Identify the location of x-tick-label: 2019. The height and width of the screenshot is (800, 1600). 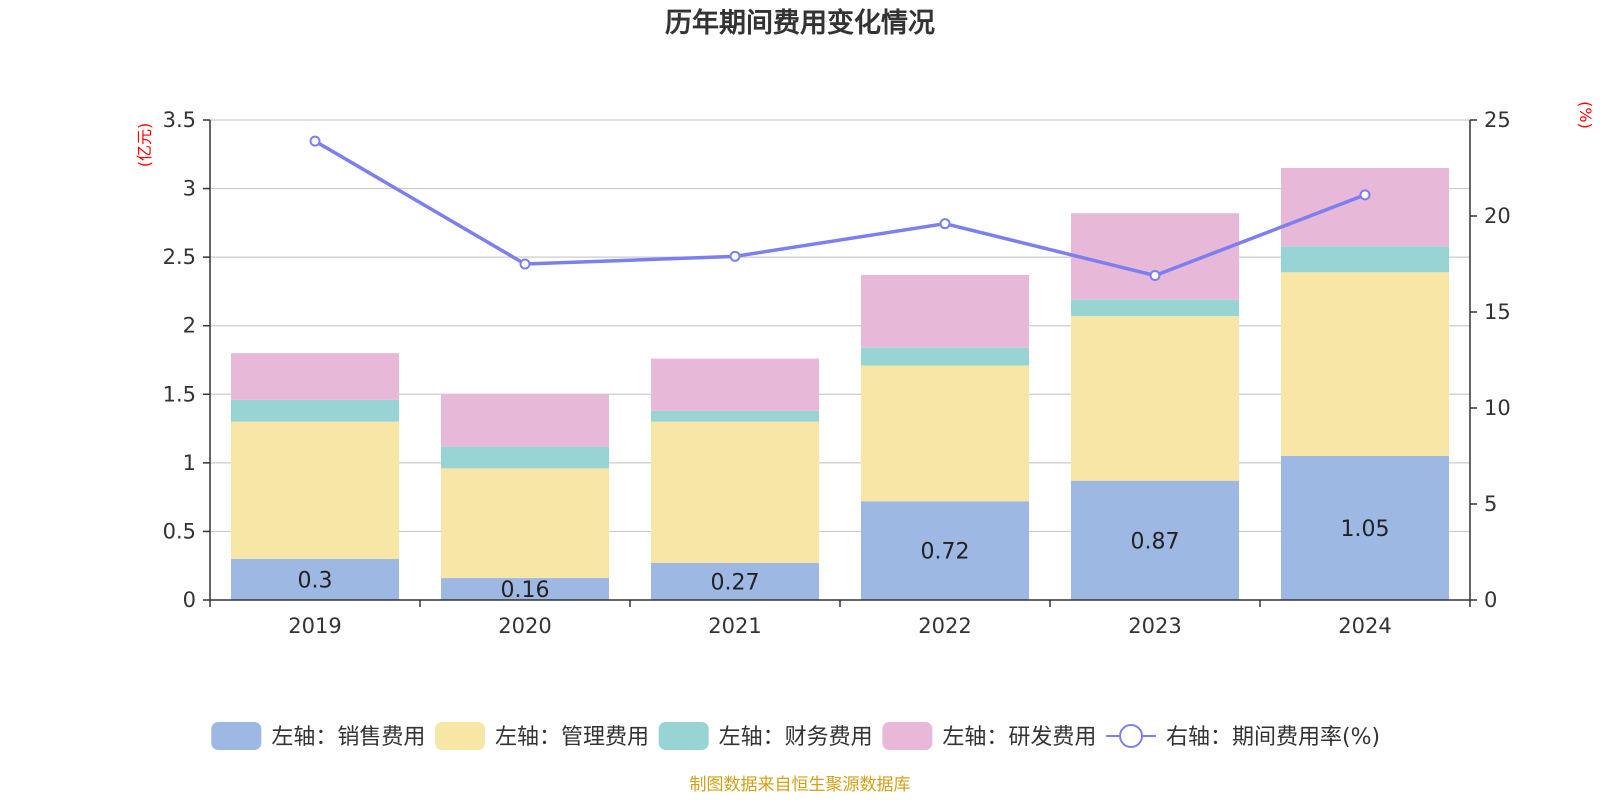
(314, 626).